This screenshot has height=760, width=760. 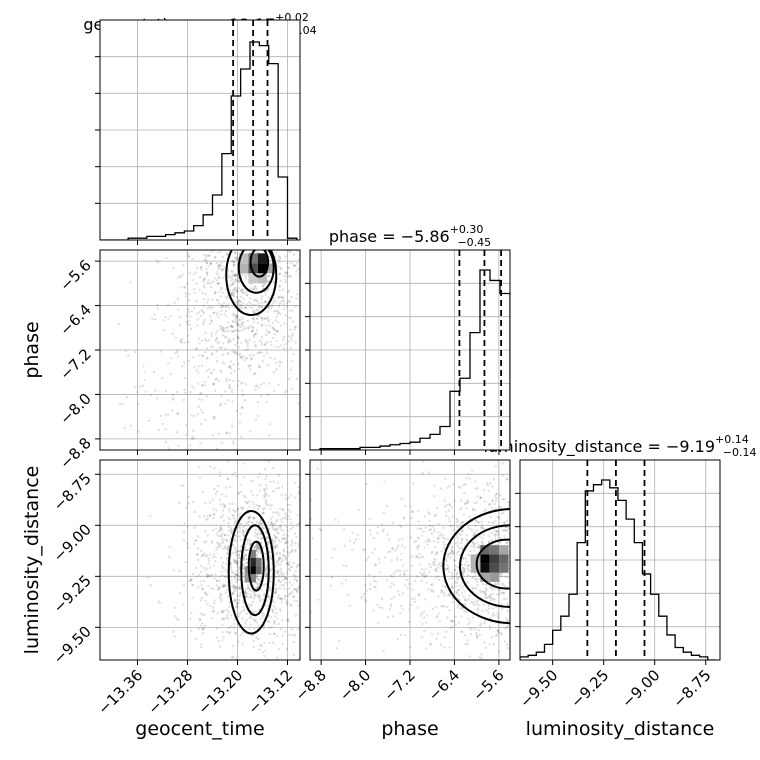 What do you see at coordinates (270, 692) in the screenshot?
I see `x-tick-label: −13.12` at bounding box center [270, 692].